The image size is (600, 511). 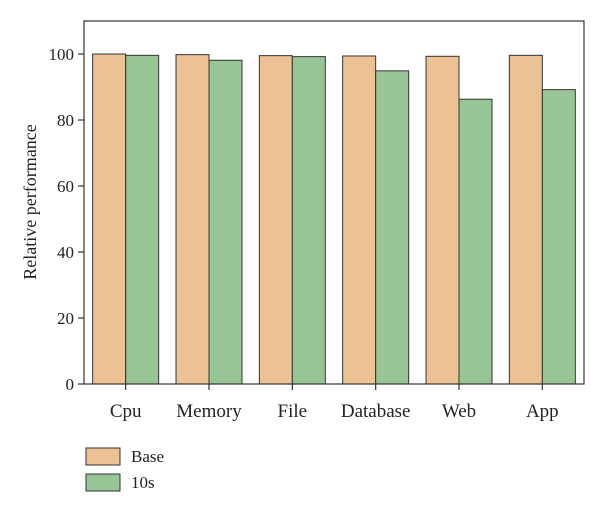 I want to click on x-tick-label: Cpu, so click(x=126, y=411).